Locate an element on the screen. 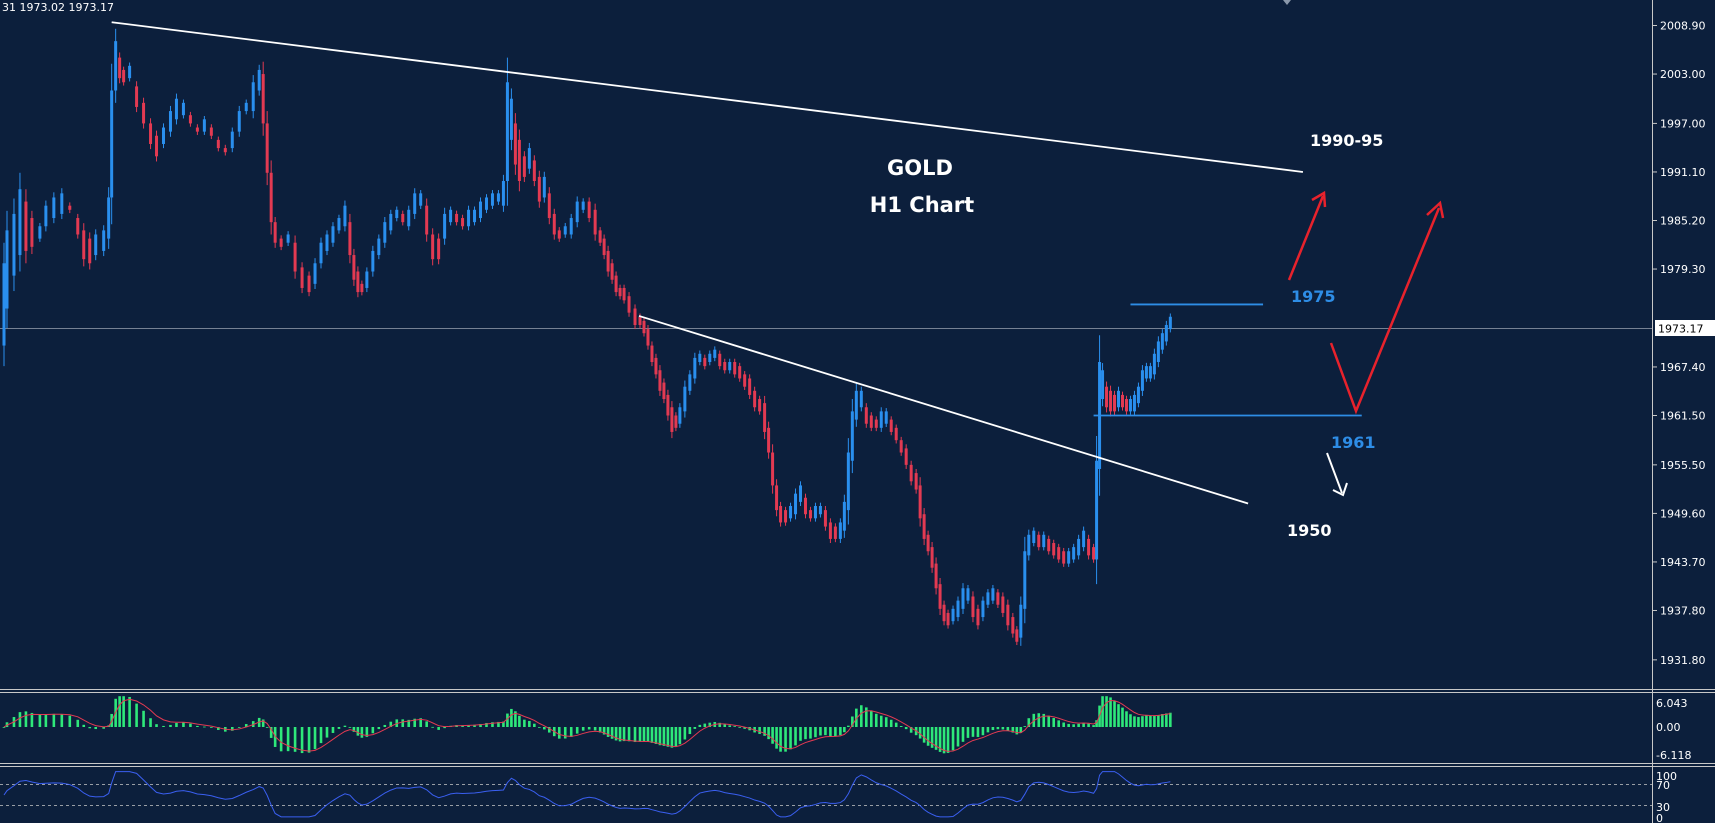  scroll-marker-icon is located at coordinates (1287, 2).